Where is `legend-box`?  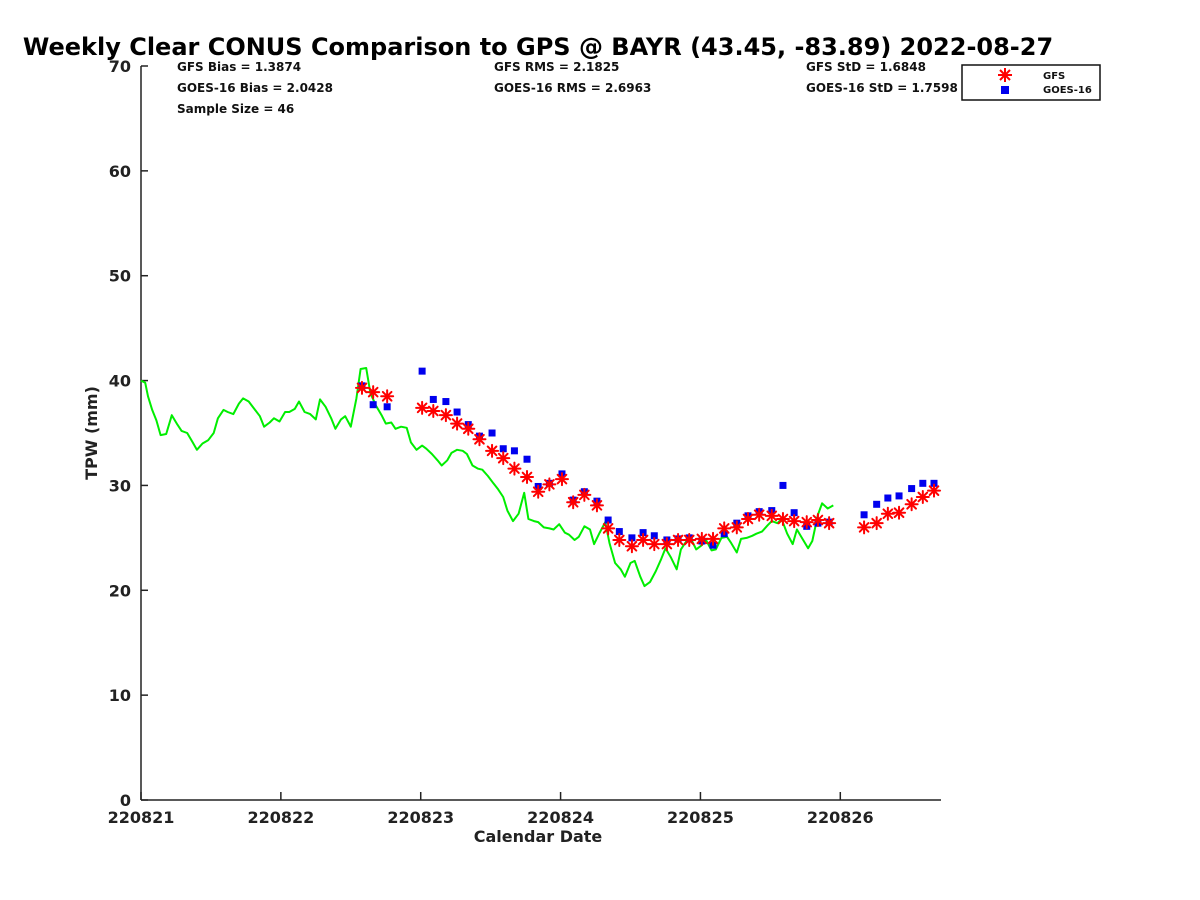 legend-box is located at coordinates (1031, 82).